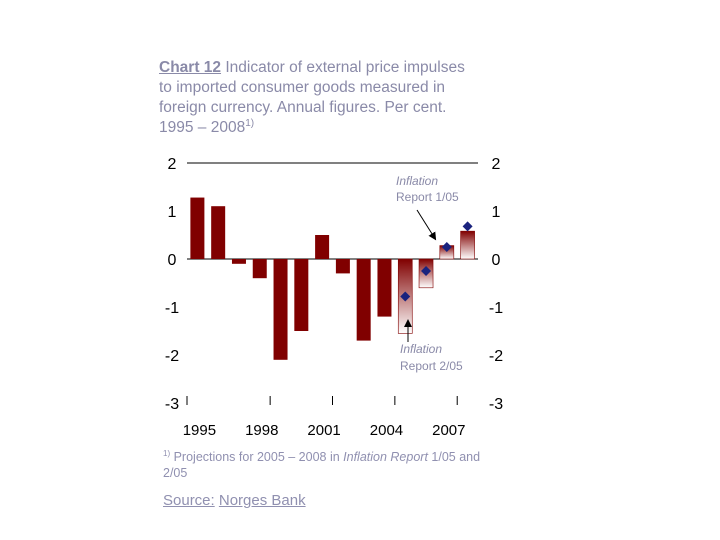 This screenshot has width=720, height=540. What do you see at coordinates (250, 123) in the screenshot?
I see `chart-title-footnote-mark: 1)` at bounding box center [250, 123].